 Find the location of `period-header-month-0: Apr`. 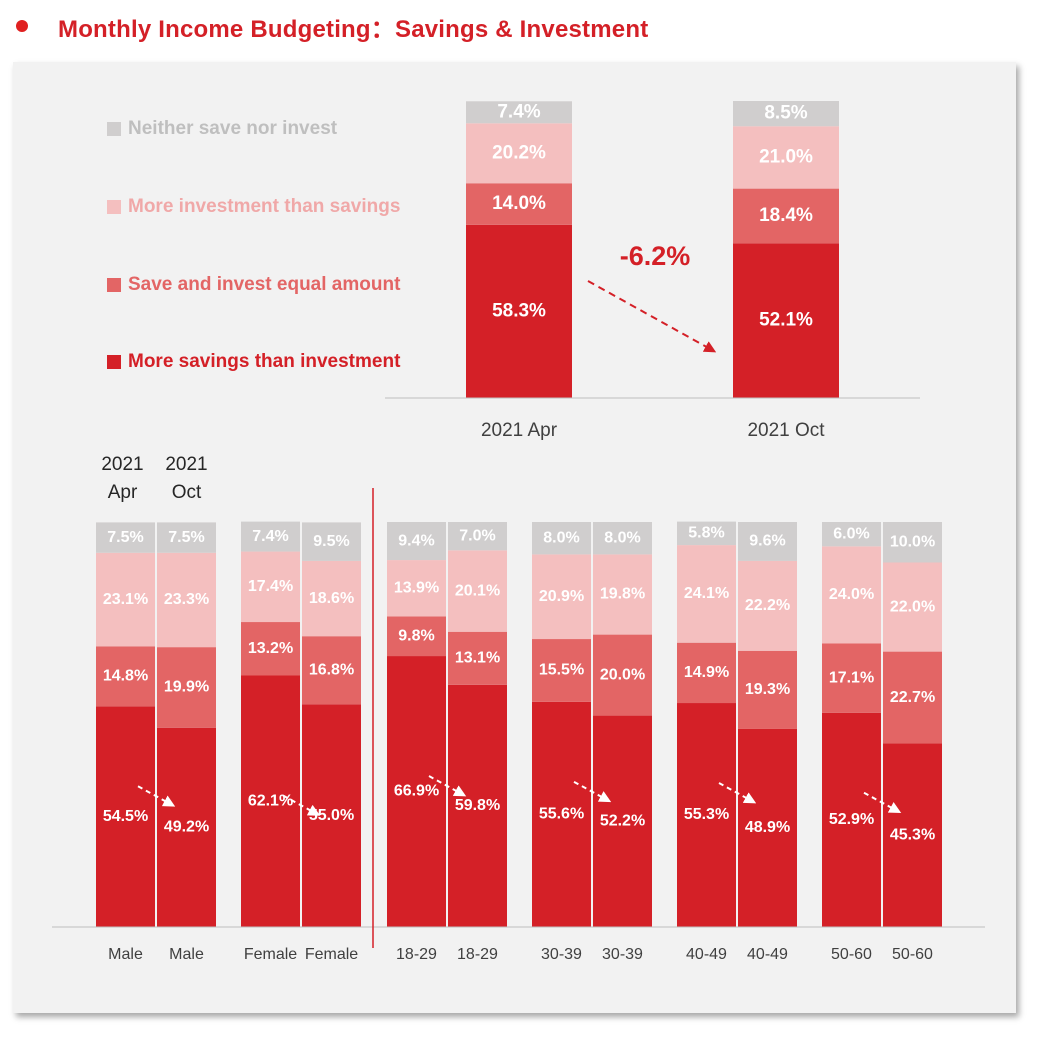

period-header-month-0: Apr is located at coordinates (123, 492).